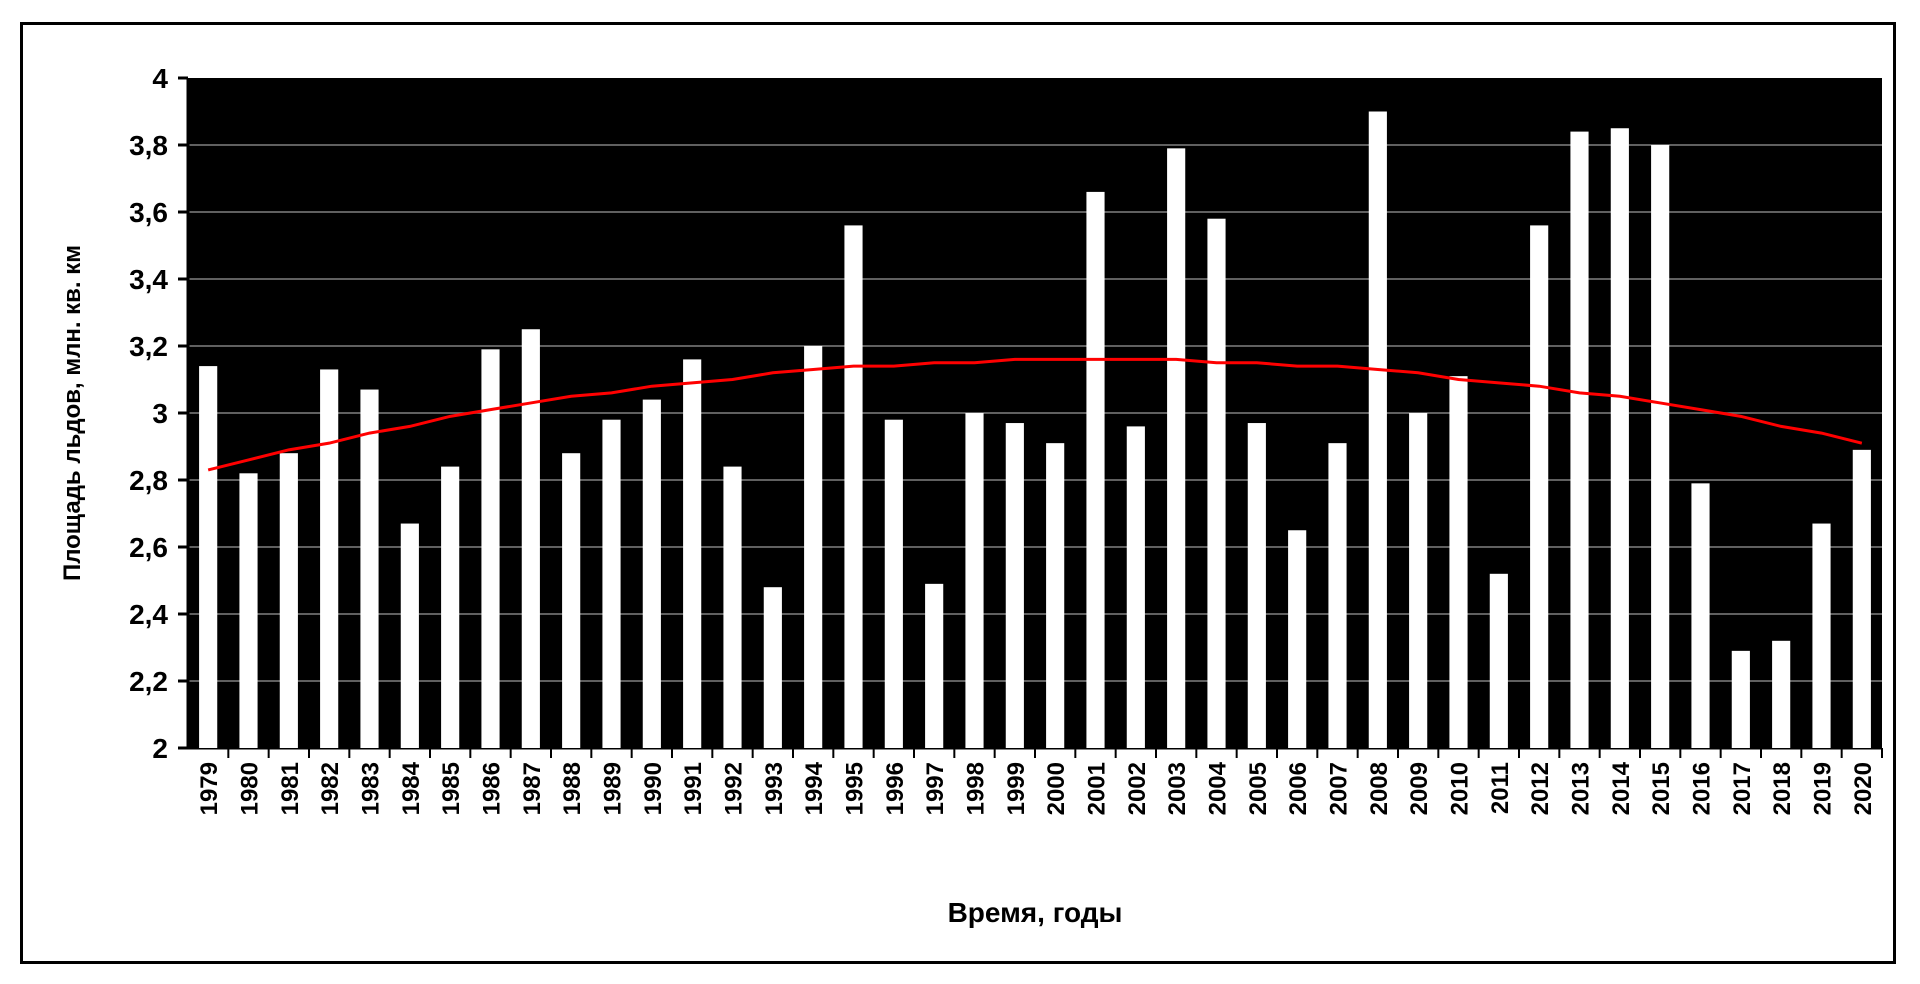  I want to click on bar-1984, so click(409, 635).